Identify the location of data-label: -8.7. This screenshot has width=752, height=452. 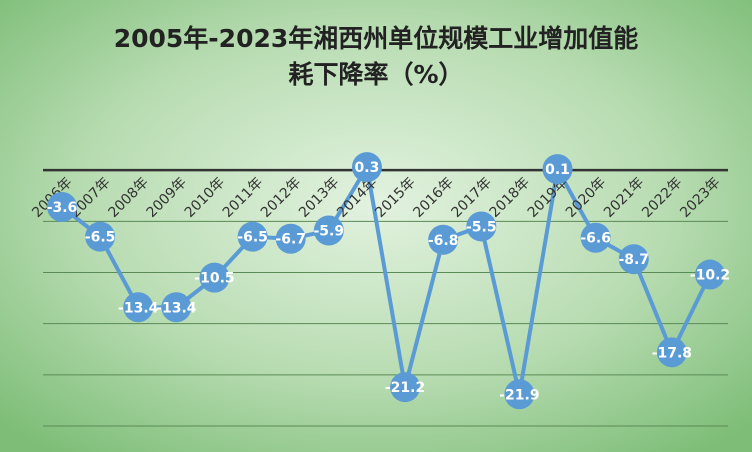
(633, 260).